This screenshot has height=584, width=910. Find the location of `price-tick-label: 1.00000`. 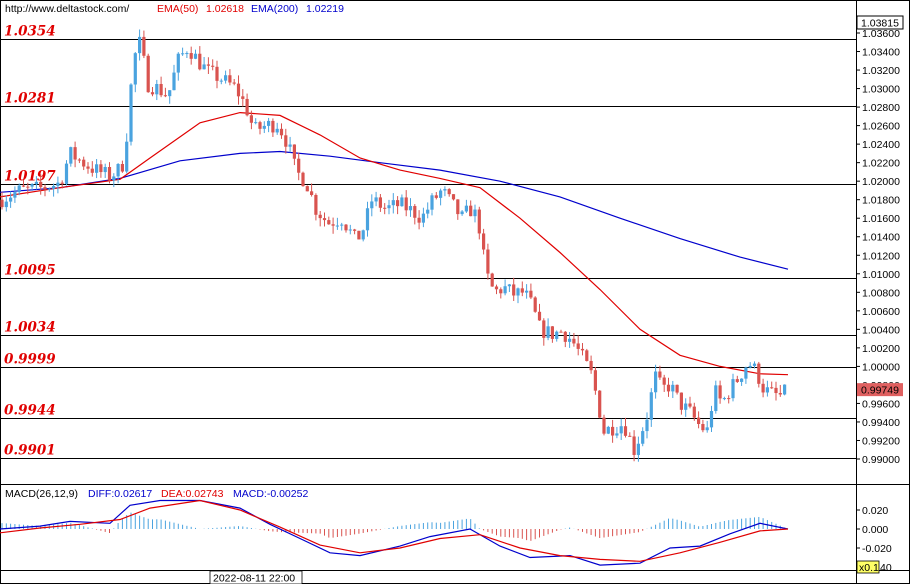

price-tick-label: 1.00000 is located at coordinates (881, 367).